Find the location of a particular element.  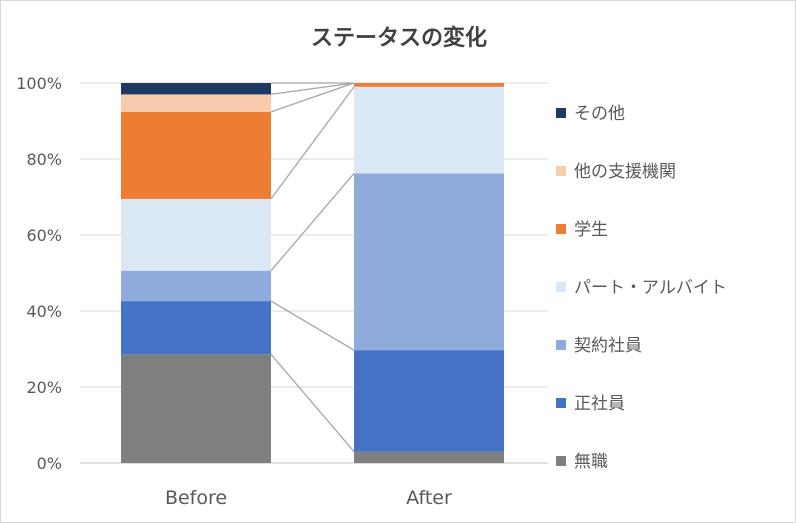

y-tick-label: 20% is located at coordinates (44, 387).